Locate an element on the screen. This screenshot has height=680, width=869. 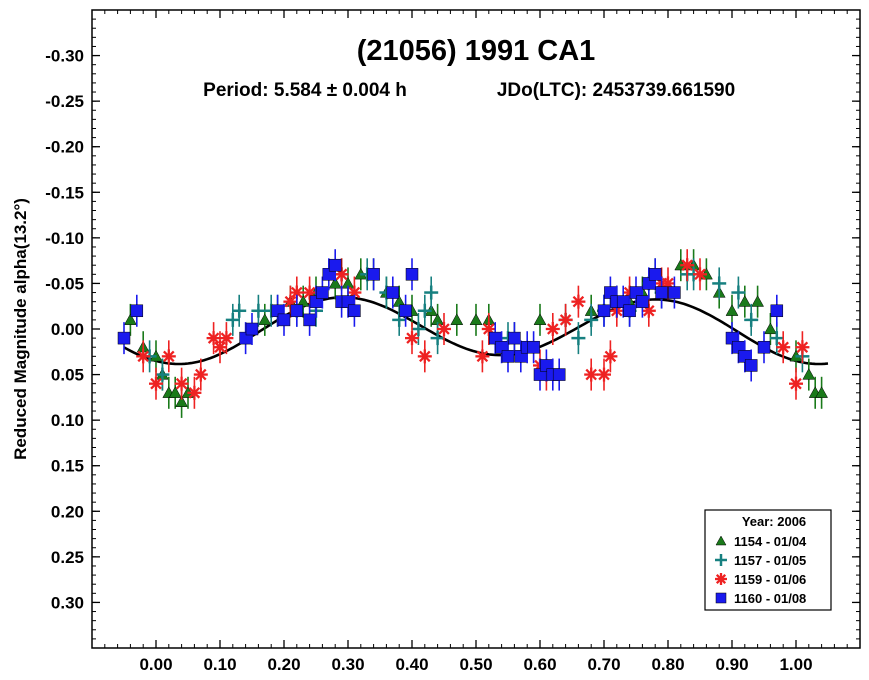
x-tick-label: 0.70 is located at coordinates (603, 664).